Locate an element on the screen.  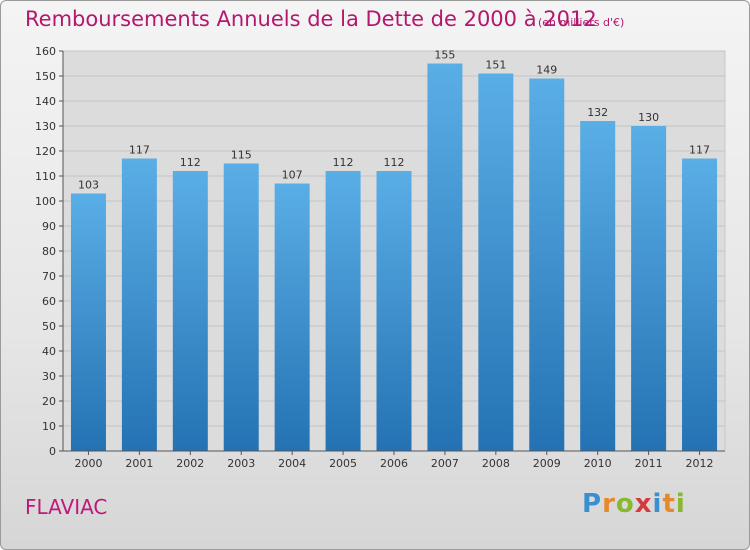
y-tick-label: 50 is located at coordinates (49, 326).